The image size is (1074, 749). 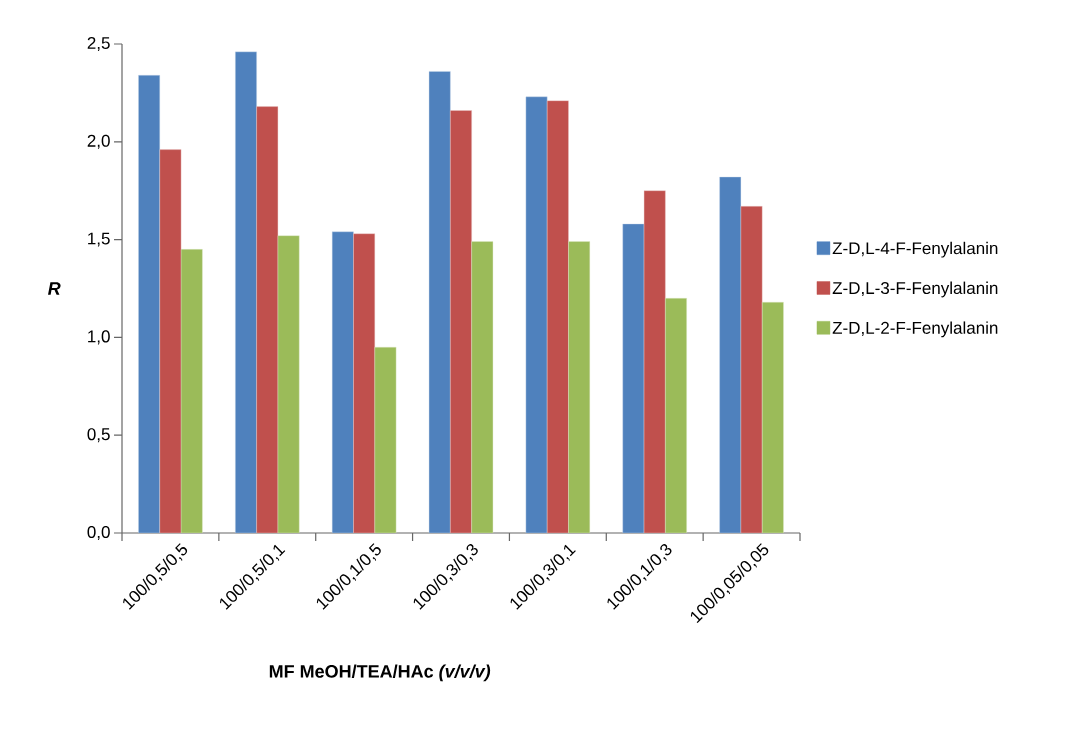 I want to click on y-tick-label: 0,5, so click(x=98, y=435).